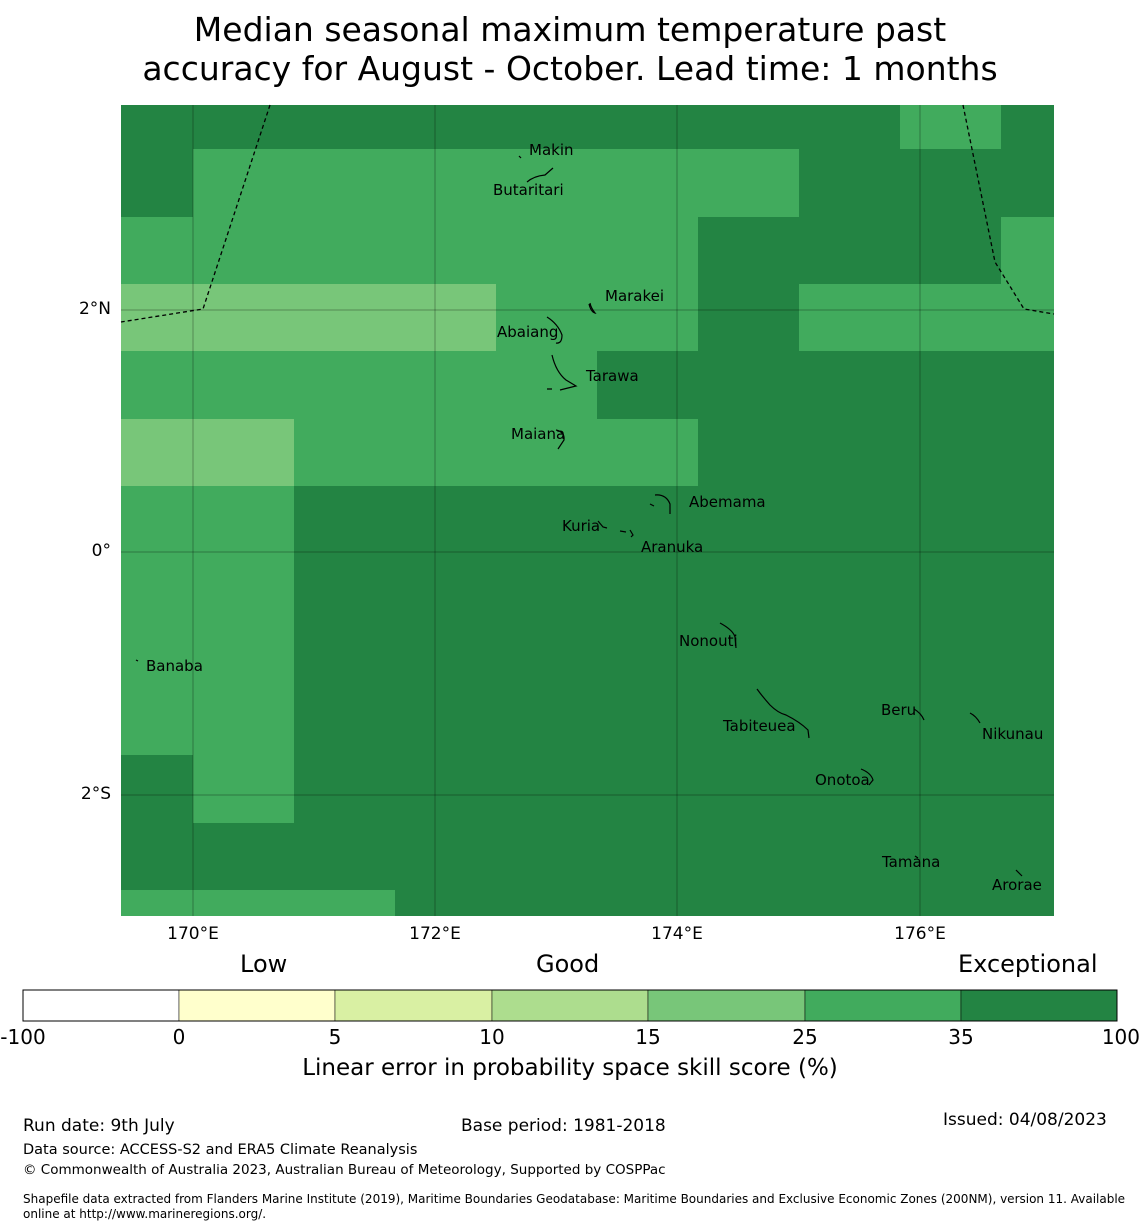 This screenshot has height=1230, width=1140. Describe the element at coordinates (527, 332) in the screenshot. I see `place-label: Abaiang` at that location.